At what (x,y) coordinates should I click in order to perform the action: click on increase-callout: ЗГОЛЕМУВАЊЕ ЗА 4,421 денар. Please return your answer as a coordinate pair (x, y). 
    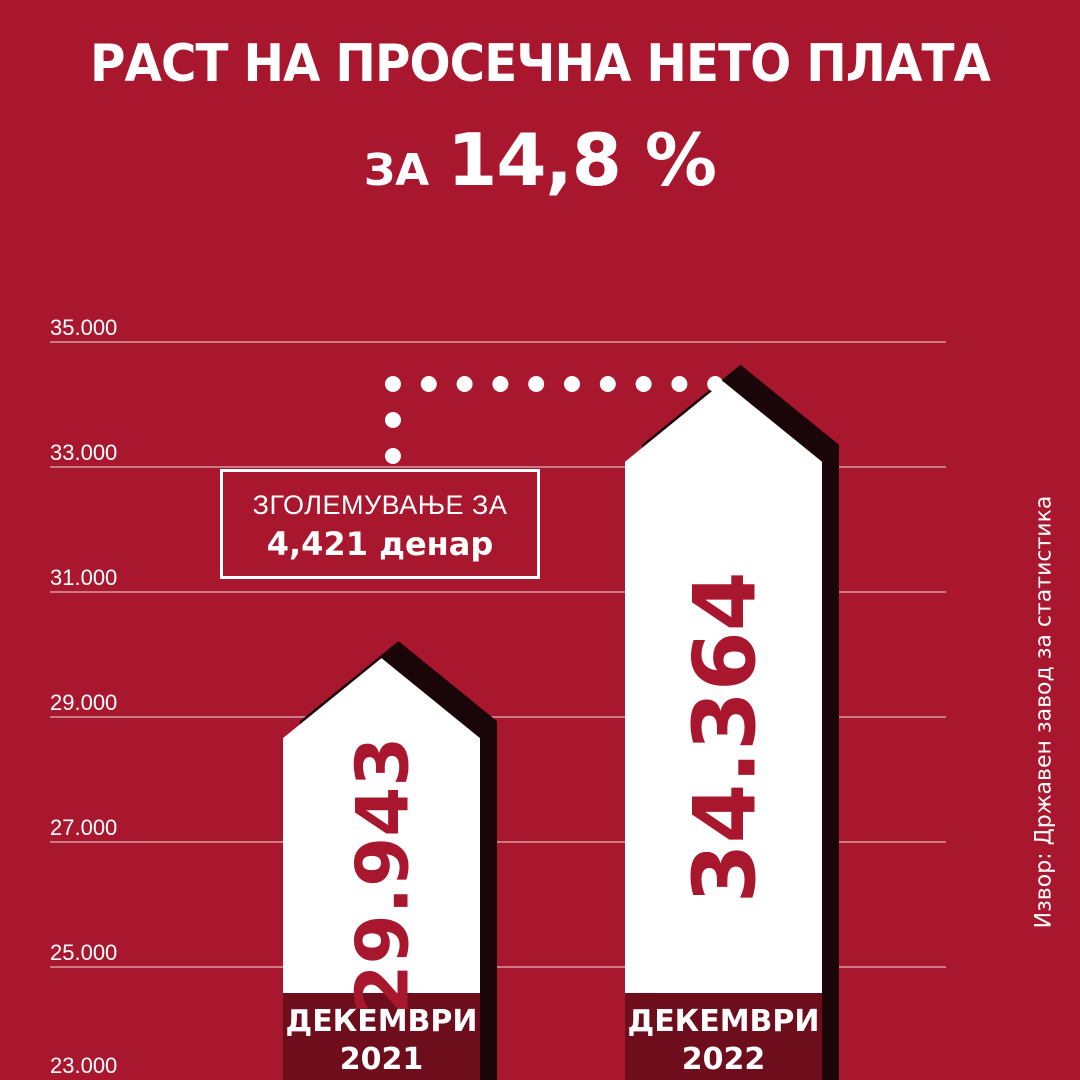
    Looking at the image, I should click on (380, 524).